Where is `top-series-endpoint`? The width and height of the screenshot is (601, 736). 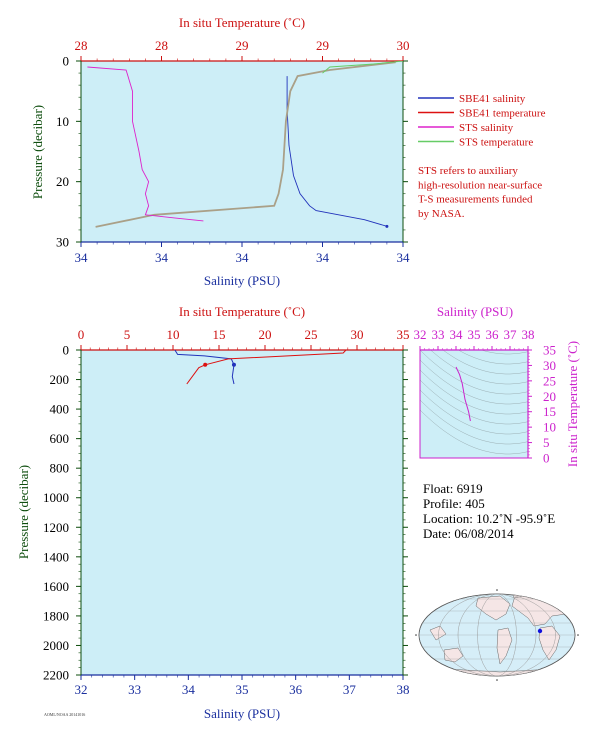
top-series-endpoint is located at coordinates (387, 226).